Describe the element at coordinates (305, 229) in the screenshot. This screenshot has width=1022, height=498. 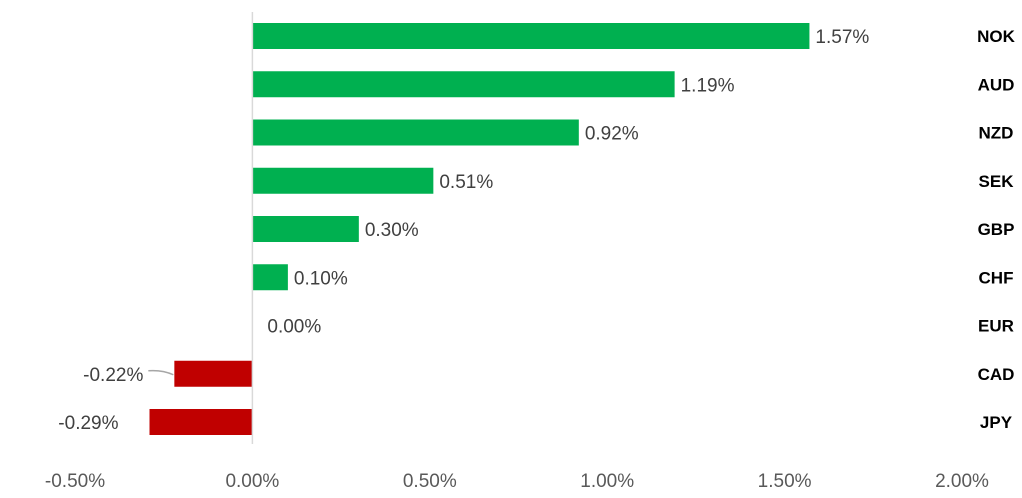
I see `bar-gbp` at that location.